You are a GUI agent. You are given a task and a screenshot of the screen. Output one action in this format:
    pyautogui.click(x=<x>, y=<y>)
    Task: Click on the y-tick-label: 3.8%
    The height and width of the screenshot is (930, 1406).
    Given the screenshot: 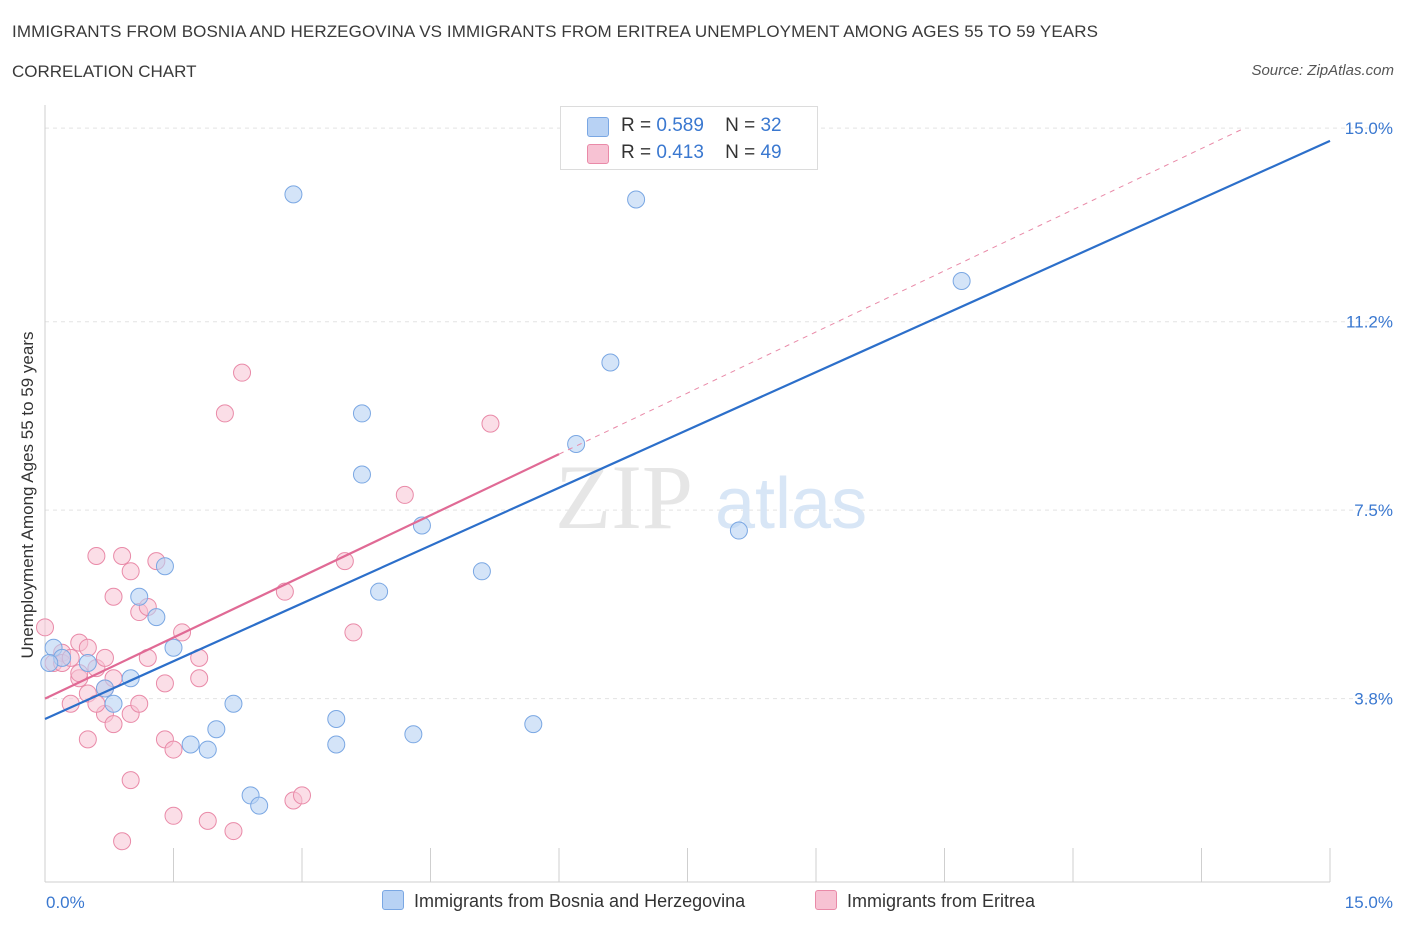 What is the action you would take?
    pyautogui.click(x=1373, y=699)
    